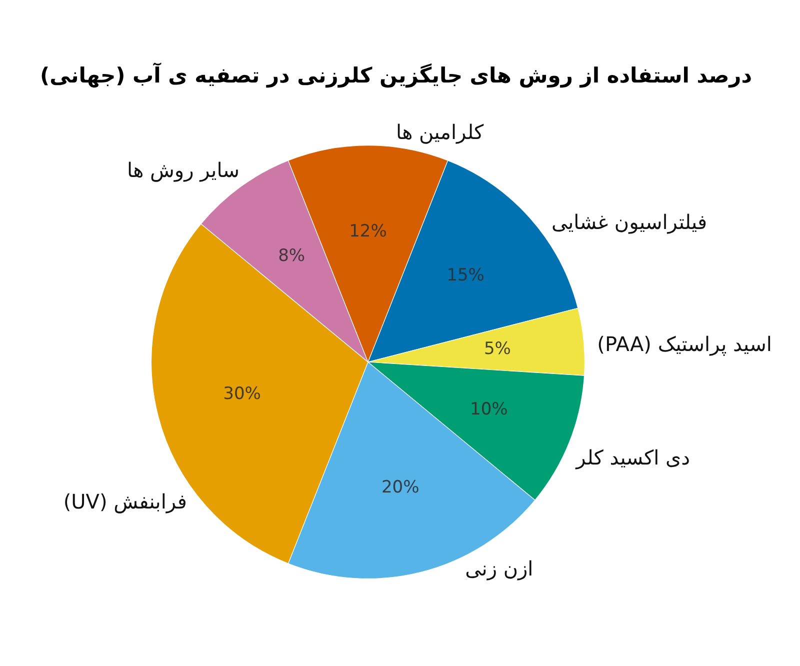  Describe the element at coordinates (292, 256) in the screenshot. I see `data-label: 8%` at that location.